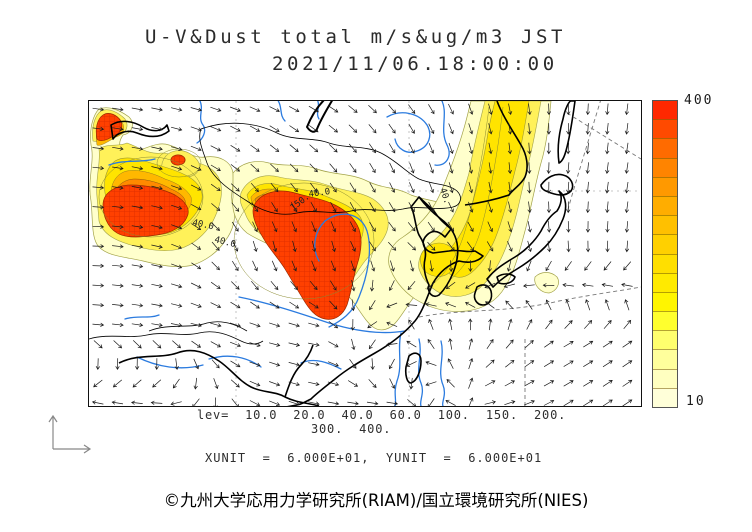 The height and width of the screenshot is (532, 752). What do you see at coordinates (699, 100) in the screenshot?
I see `colorbar-max-label: 400` at bounding box center [699, 100].